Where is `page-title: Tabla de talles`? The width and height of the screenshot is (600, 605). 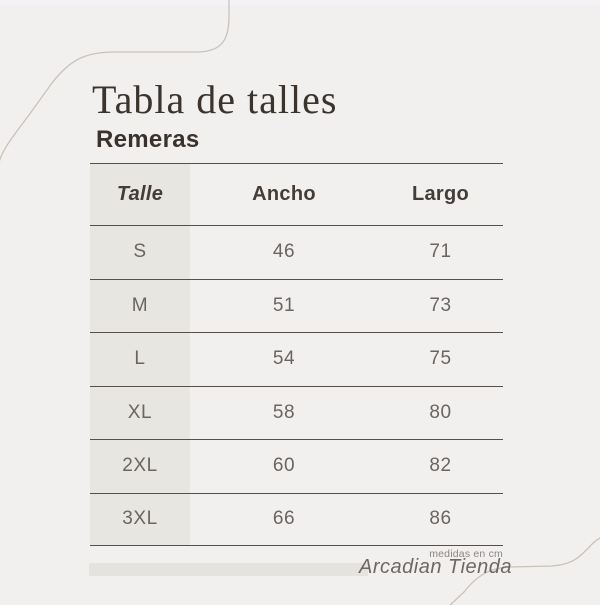 page-title: Tabla de talles is located at coordinates (215, 99).